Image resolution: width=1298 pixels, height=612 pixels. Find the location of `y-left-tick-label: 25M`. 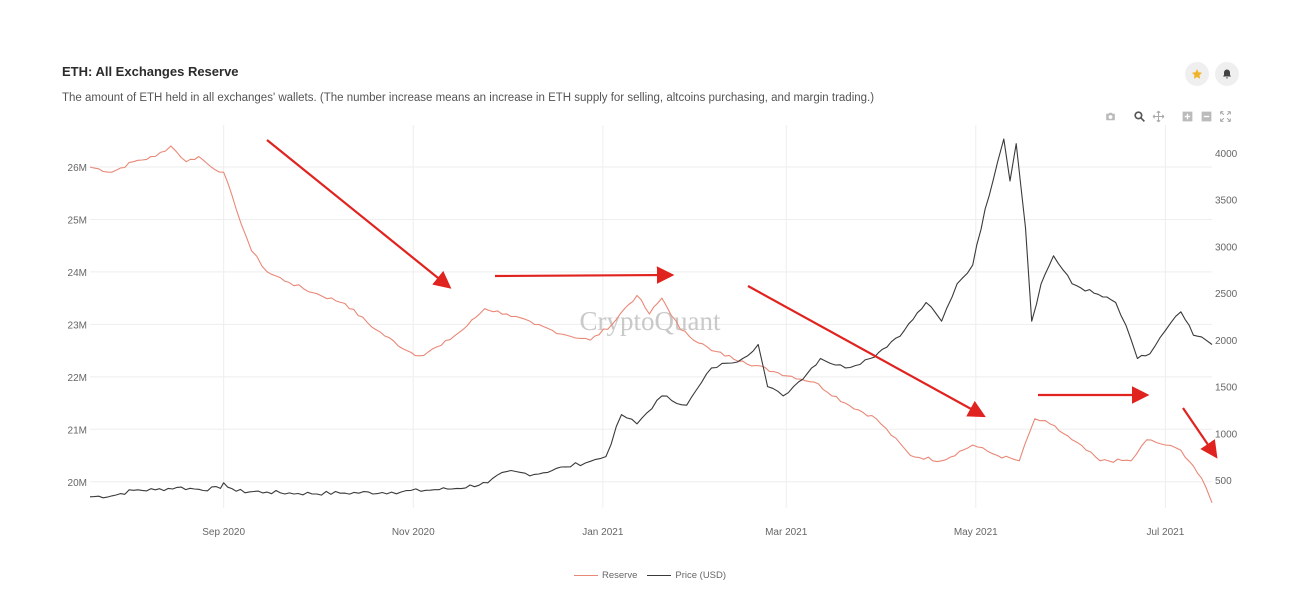

y-left-tick-label: 25M is located at coordinates (77, 220).